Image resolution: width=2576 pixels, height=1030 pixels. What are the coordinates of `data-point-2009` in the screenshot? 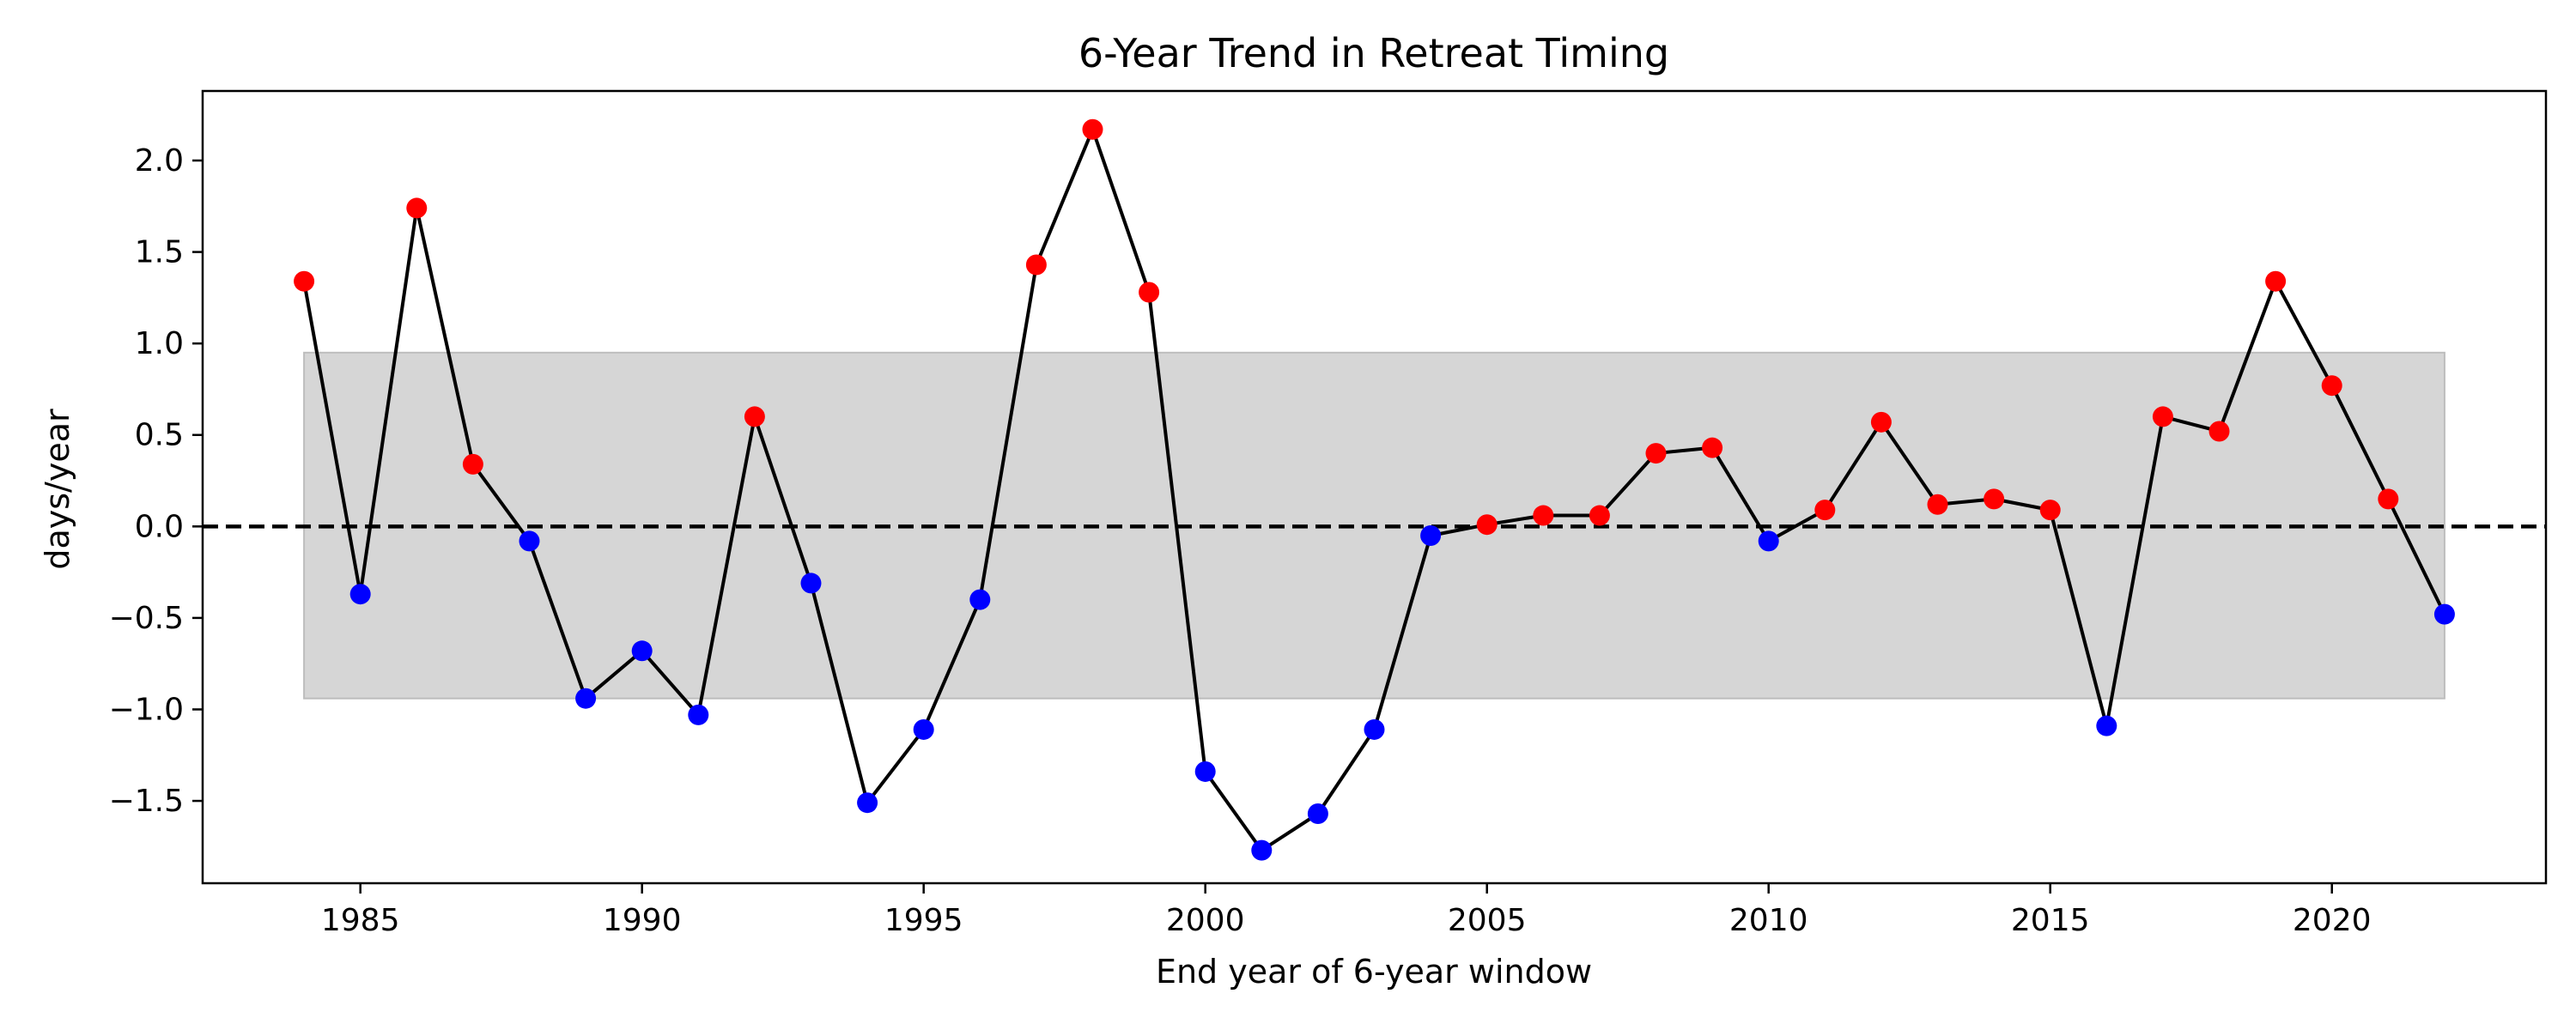 It's located at (1712, 447).